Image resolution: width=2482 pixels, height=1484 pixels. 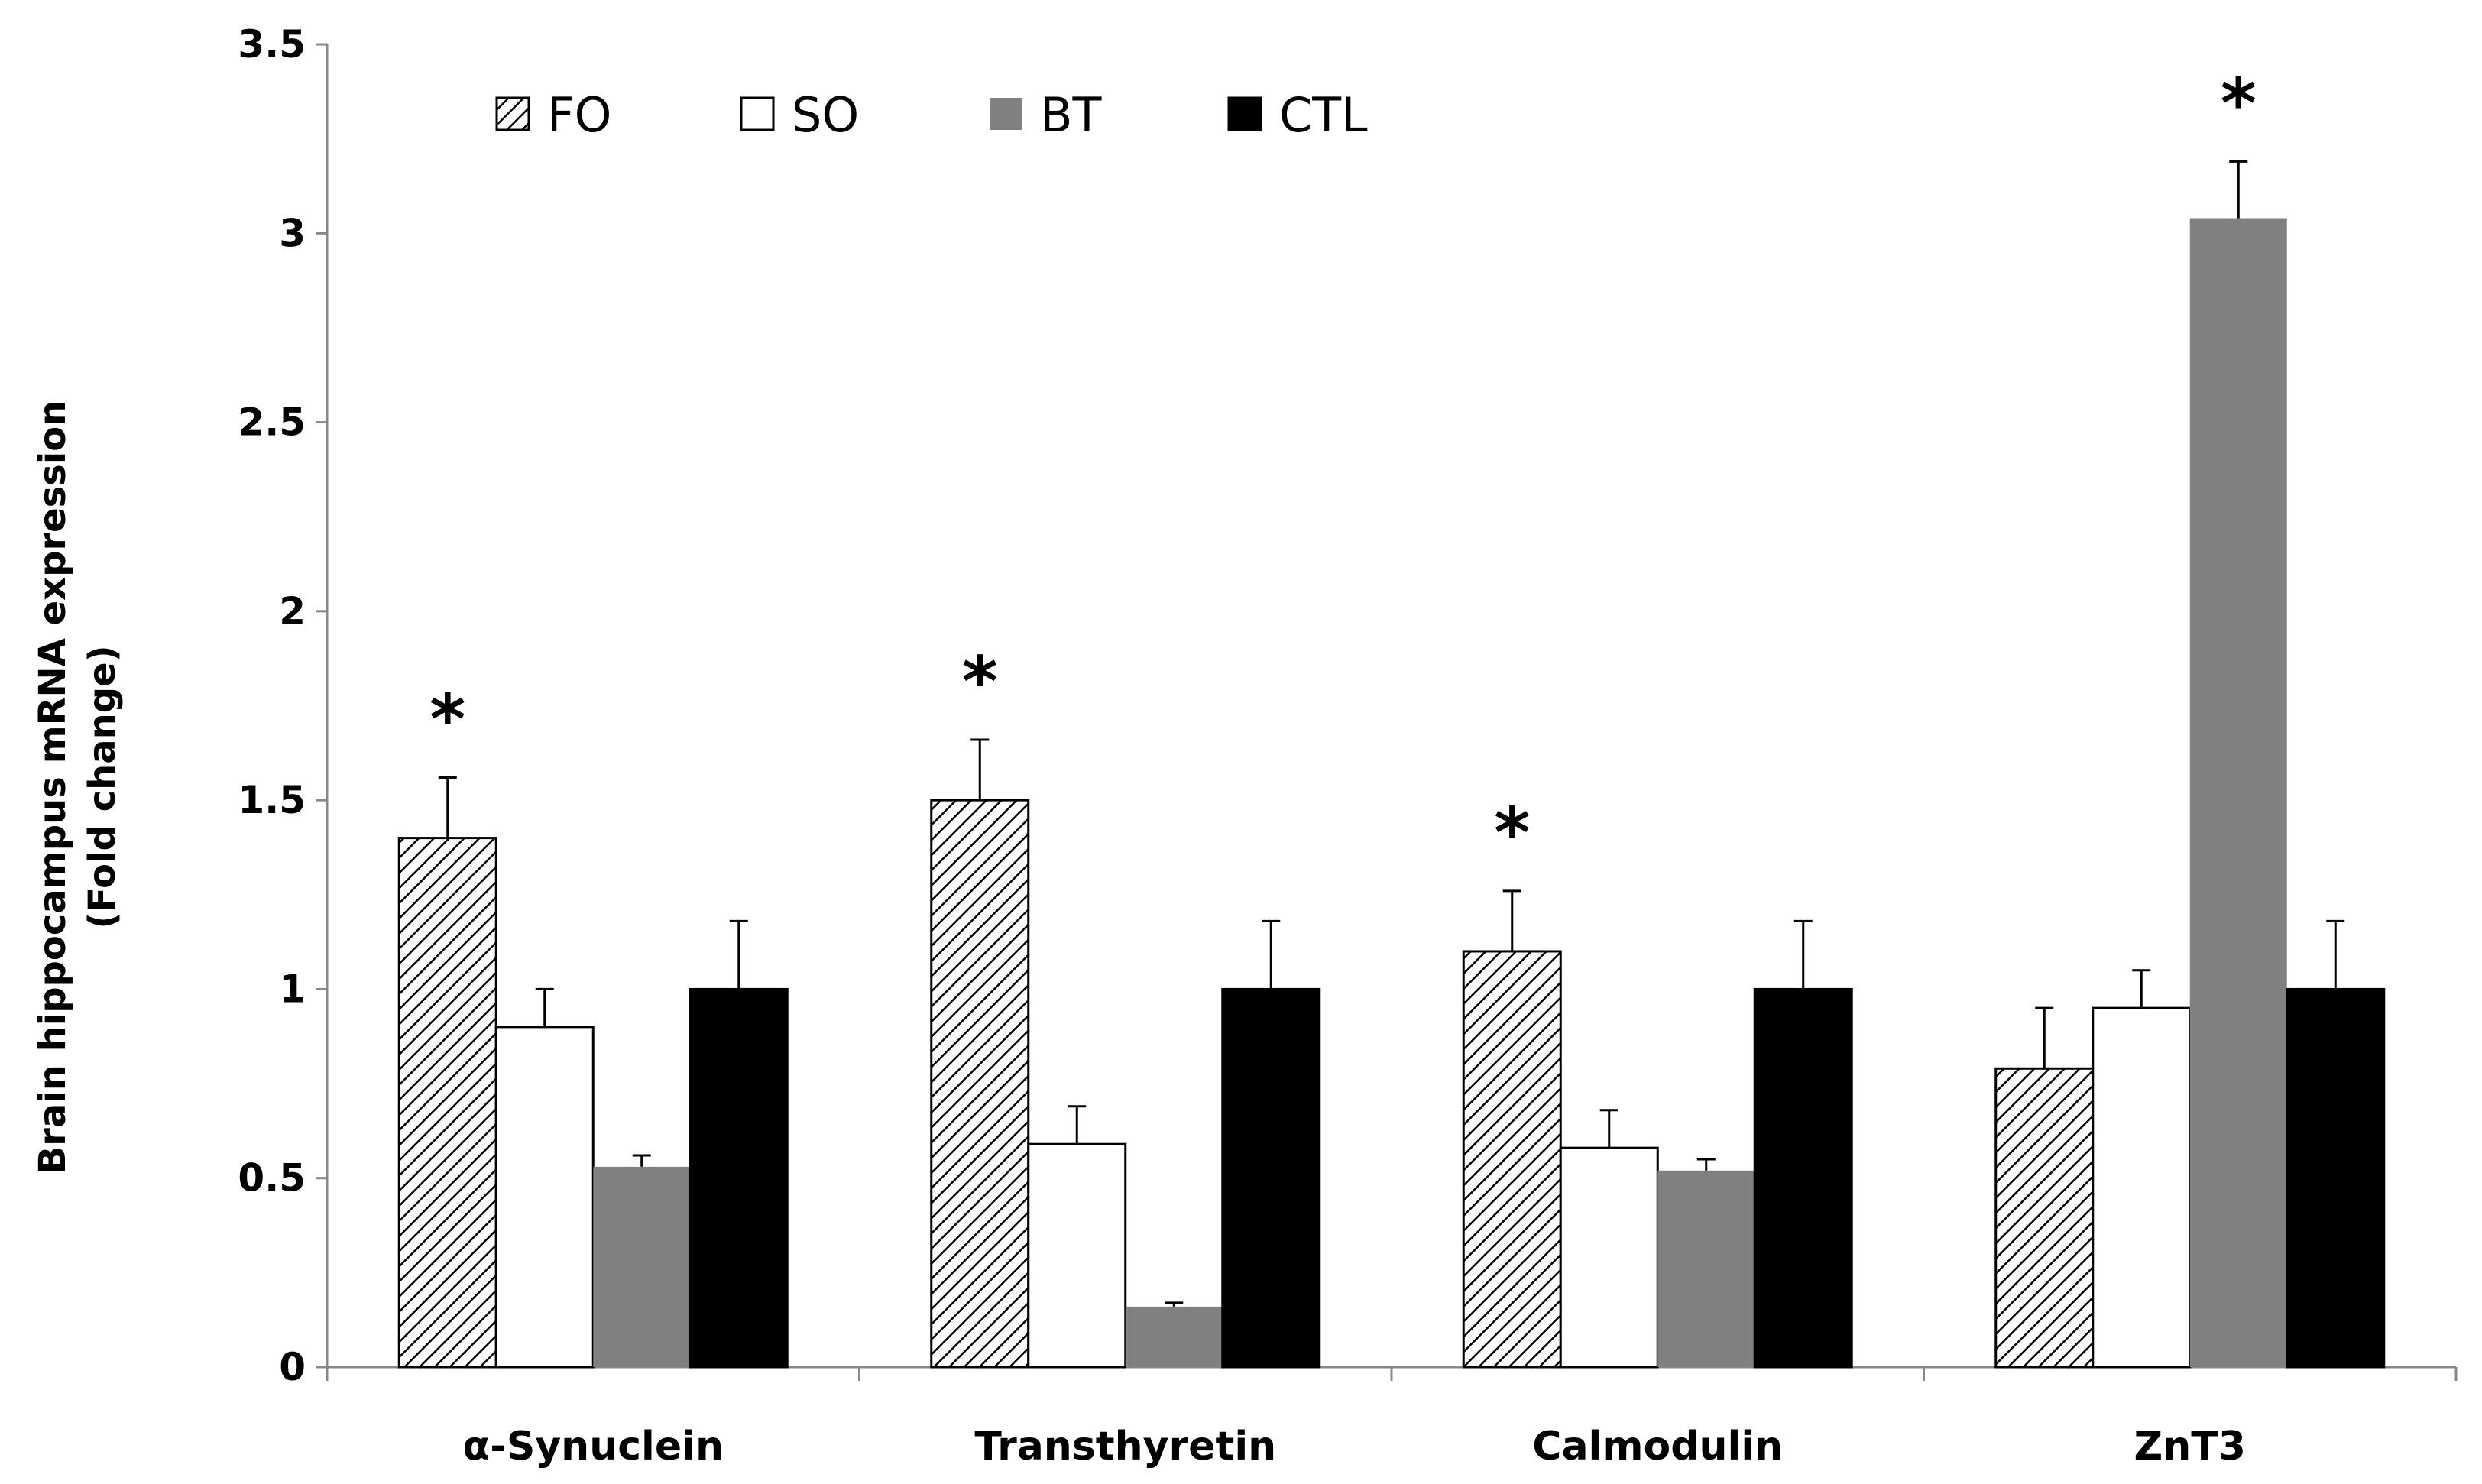 I want to click on legend-swatch-ctl, so click(x=1244, y=114).